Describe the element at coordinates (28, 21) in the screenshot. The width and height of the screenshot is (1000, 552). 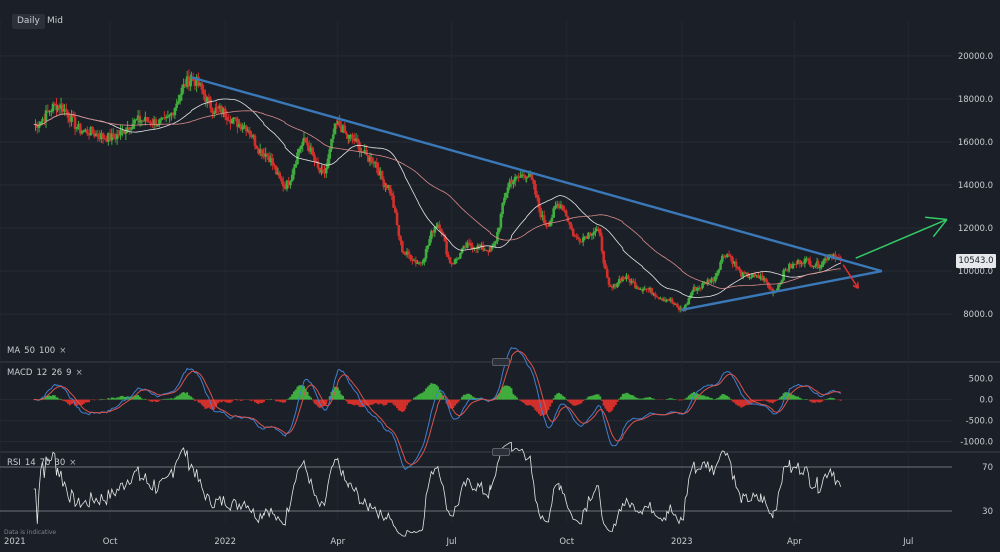
I see `interval-daily-button: Daily` at that location.